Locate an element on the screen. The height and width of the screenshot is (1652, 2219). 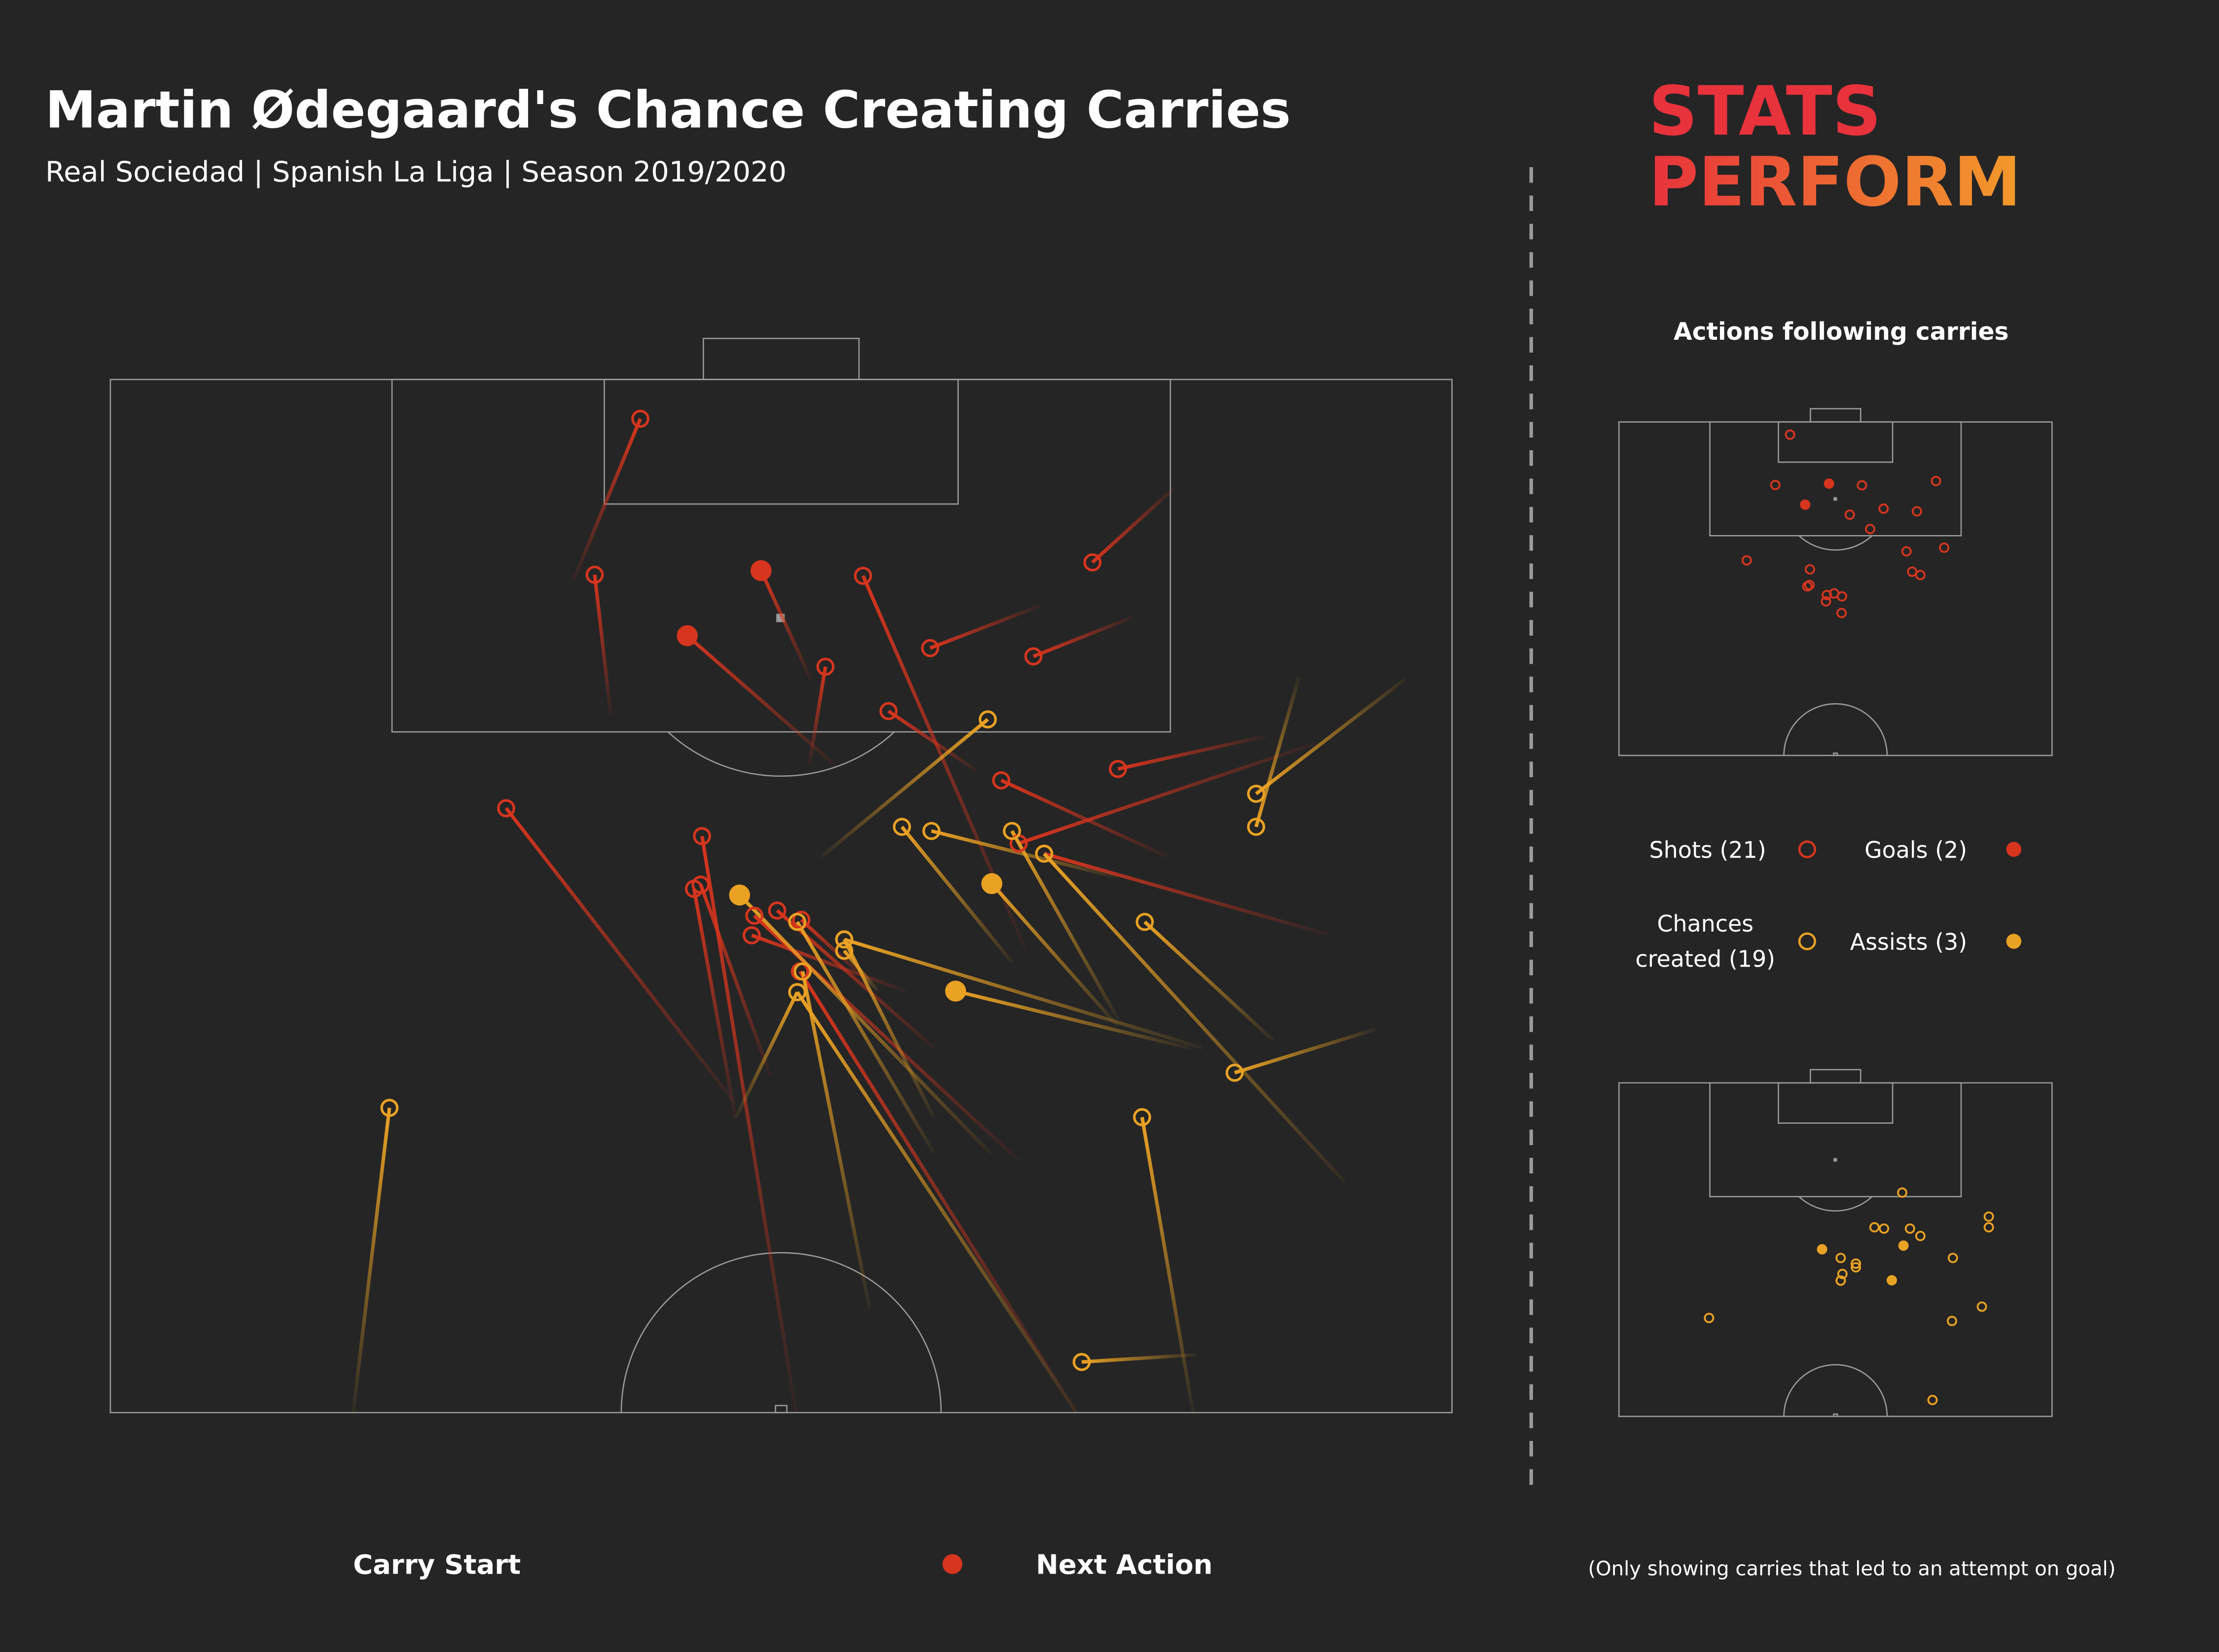
inset-title: Actions following carries is located at coordinates (1841, 332).